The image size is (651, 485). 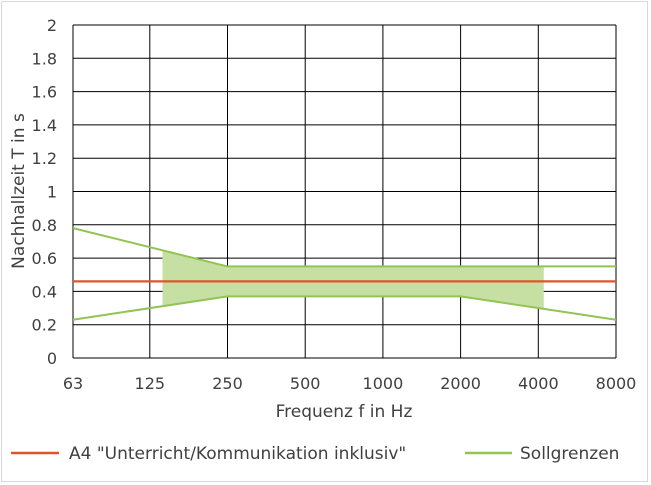 I want to click on series-line-sollgrenzen-lower, so click(x=344, y=308).